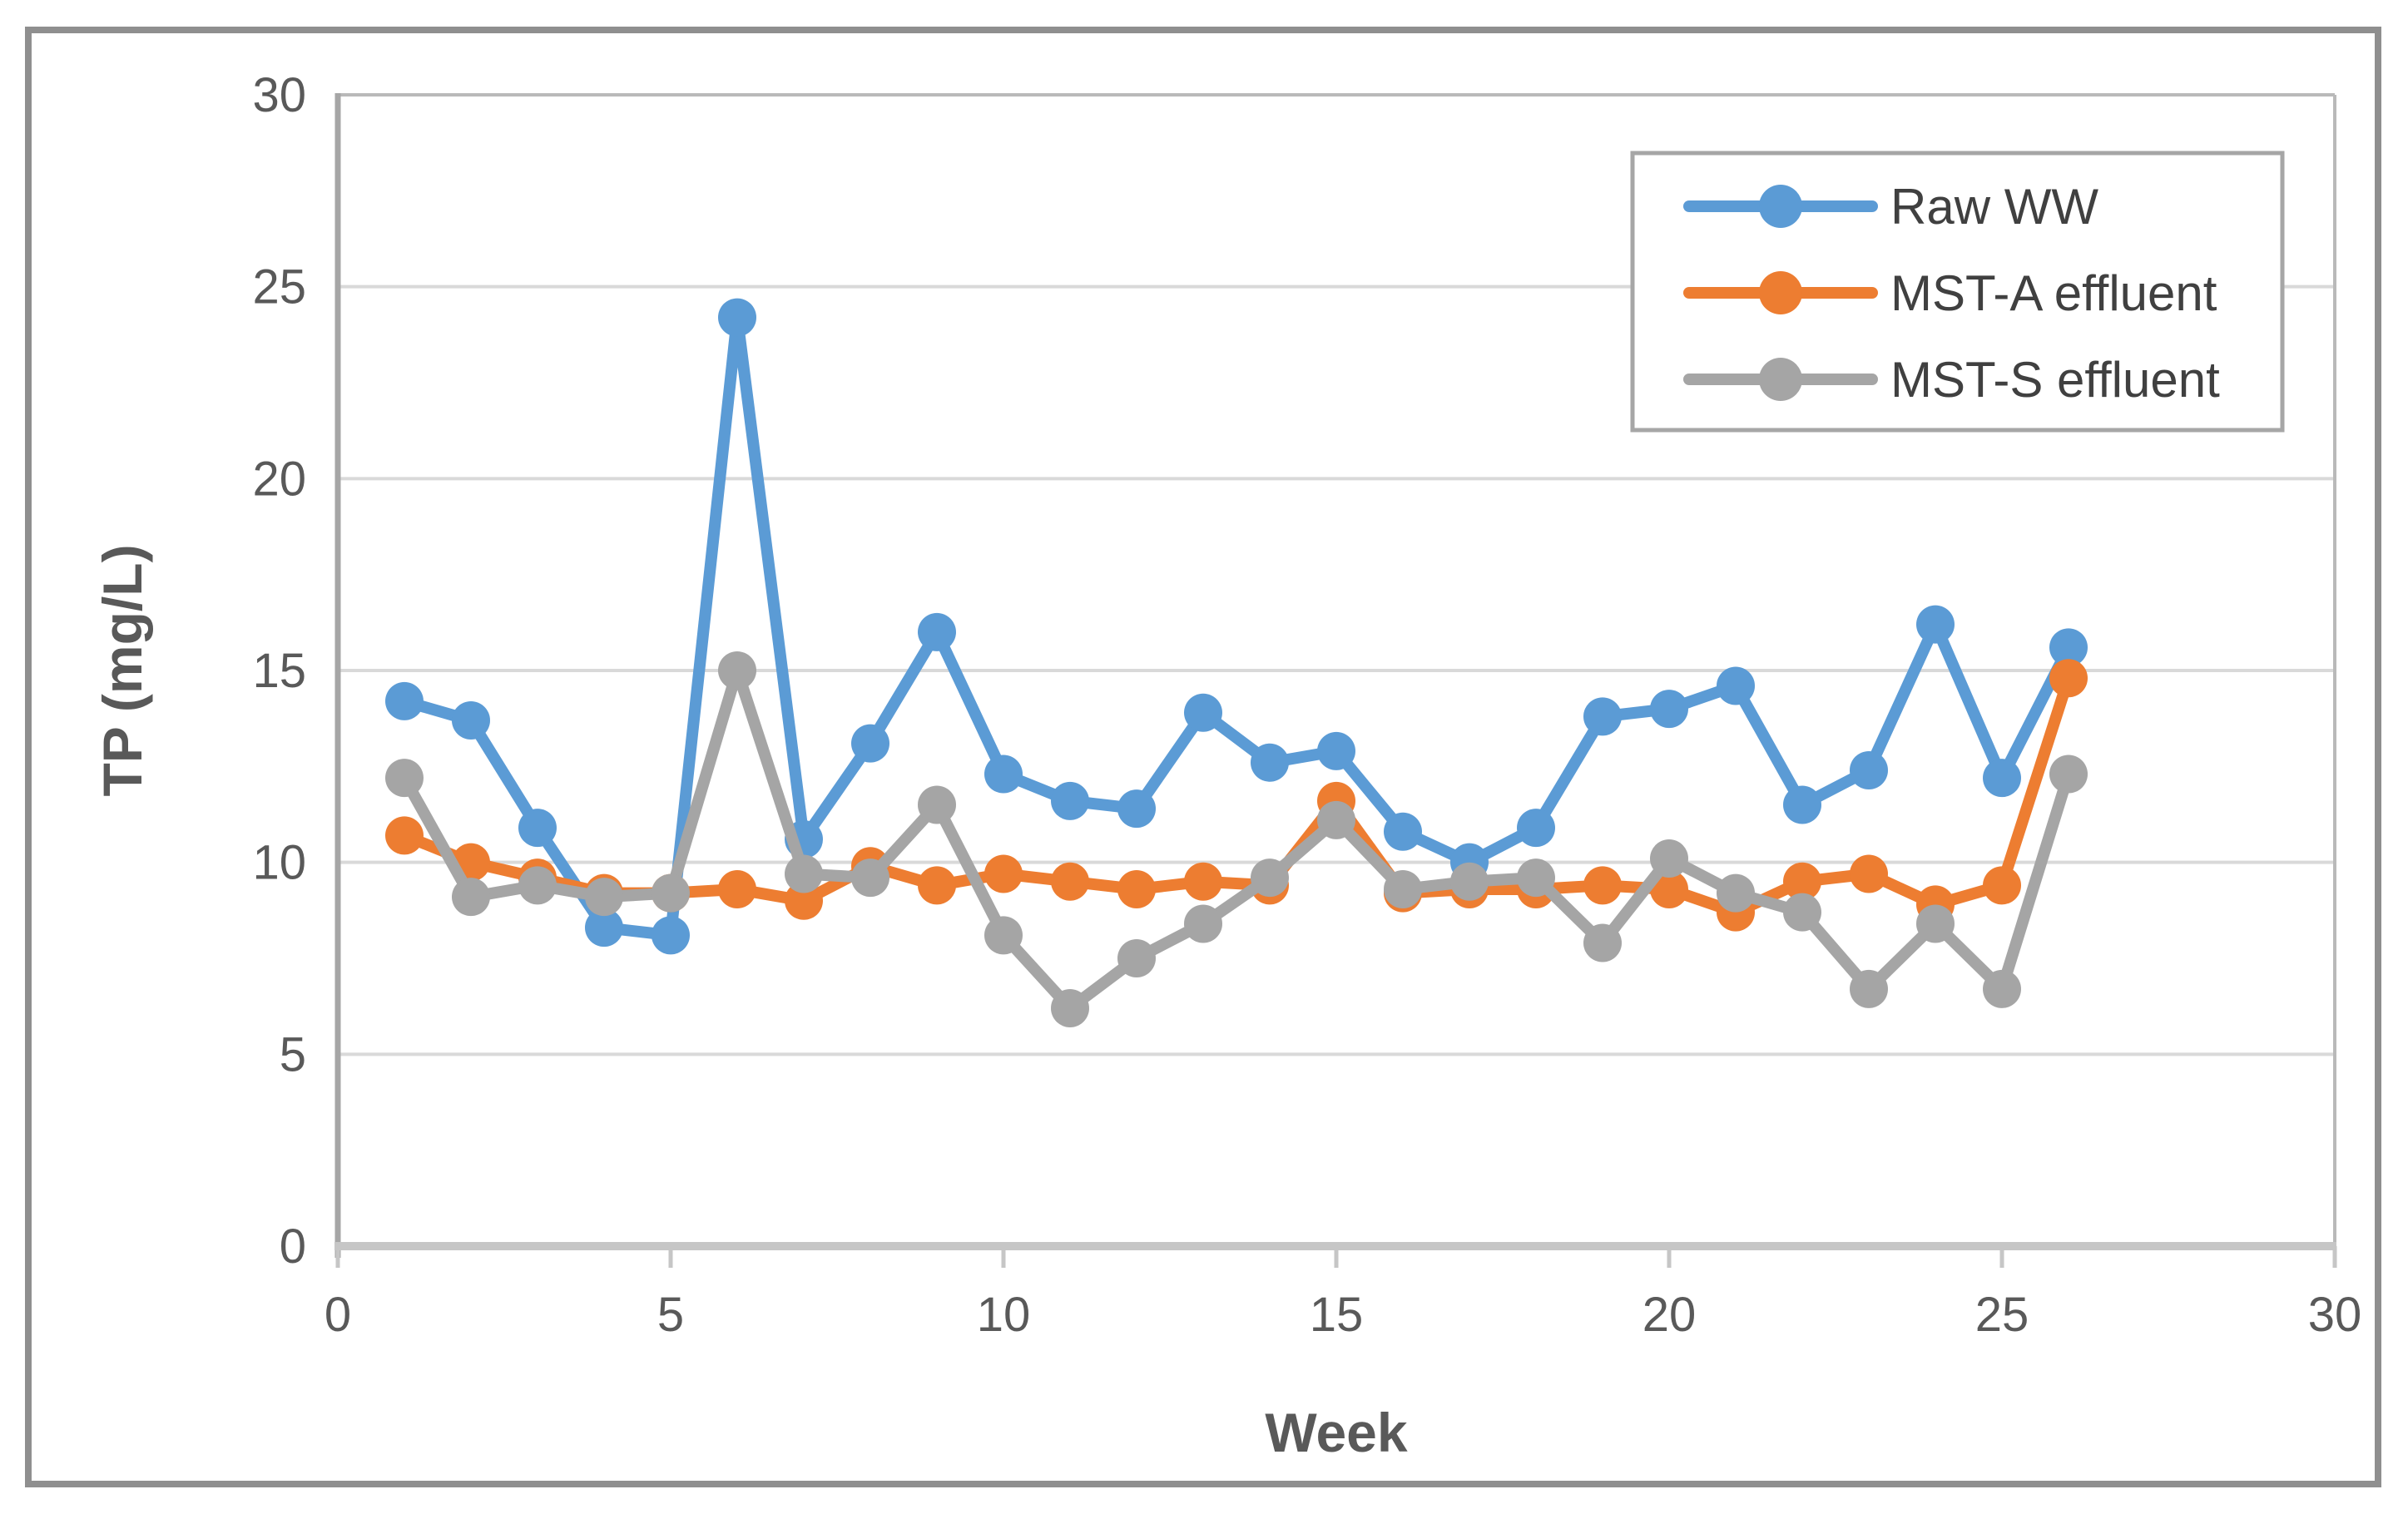 The height and width of the screenshot is (1514, 2408). What do you see at coordinates (293, 1054) in the screenshot?
I see `y-tick-label-5: 5` at bounding box center [293, 1054].